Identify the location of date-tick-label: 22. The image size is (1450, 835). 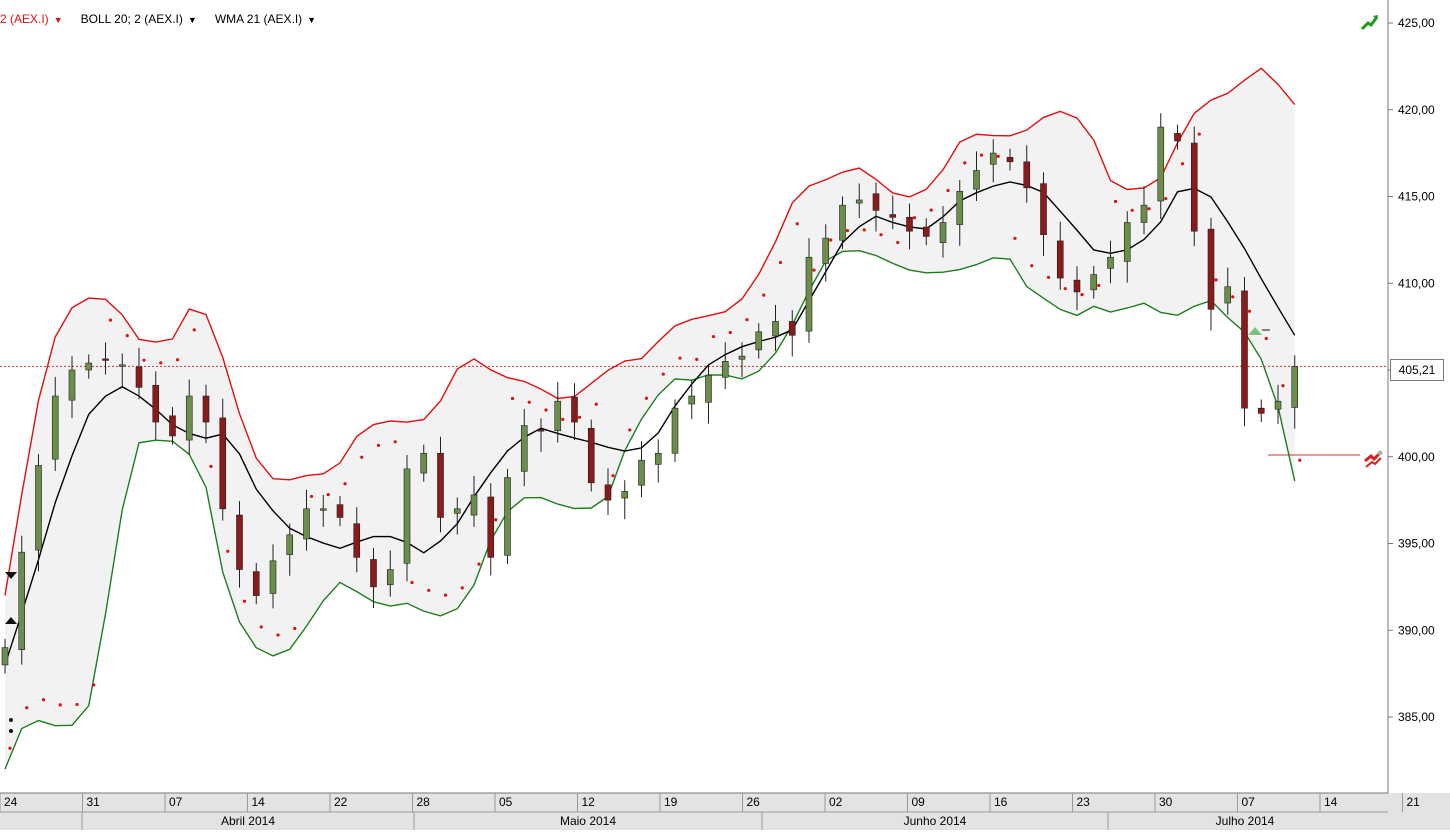
(341, 802).